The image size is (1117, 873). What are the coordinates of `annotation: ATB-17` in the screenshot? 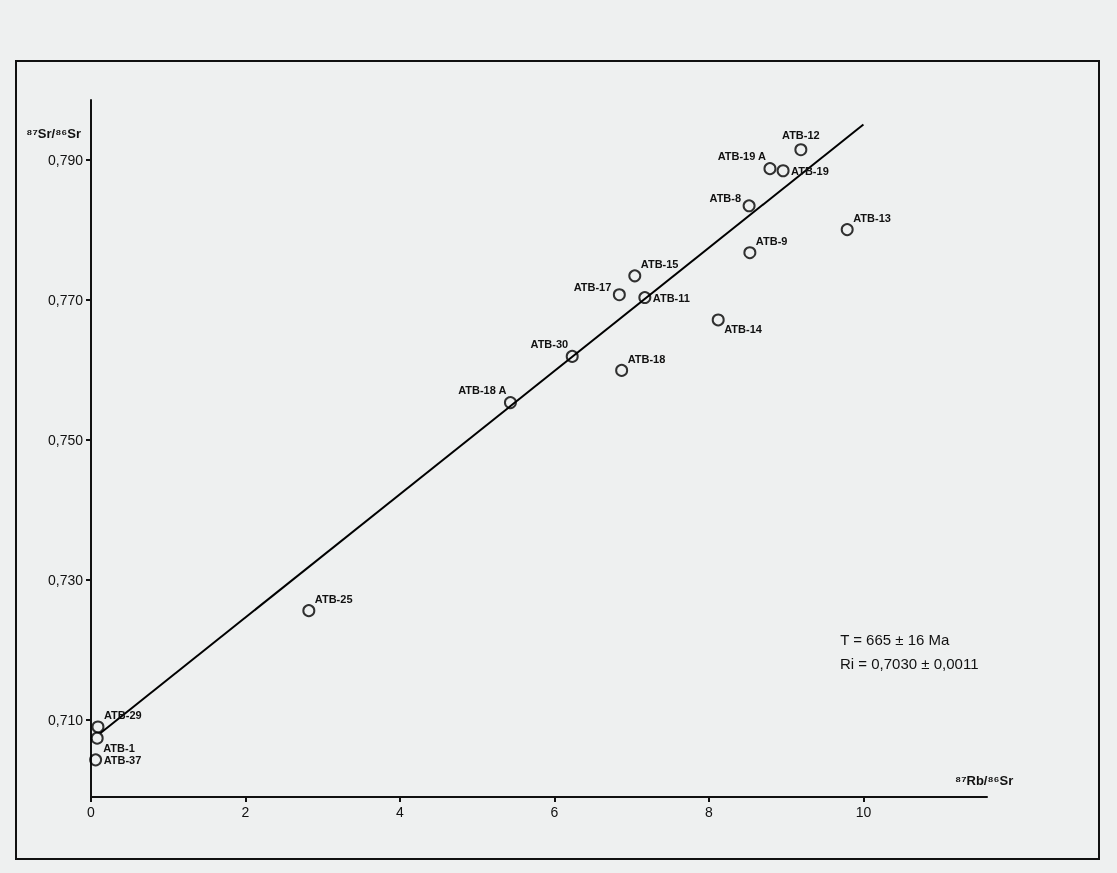 It's located at (592, 287).